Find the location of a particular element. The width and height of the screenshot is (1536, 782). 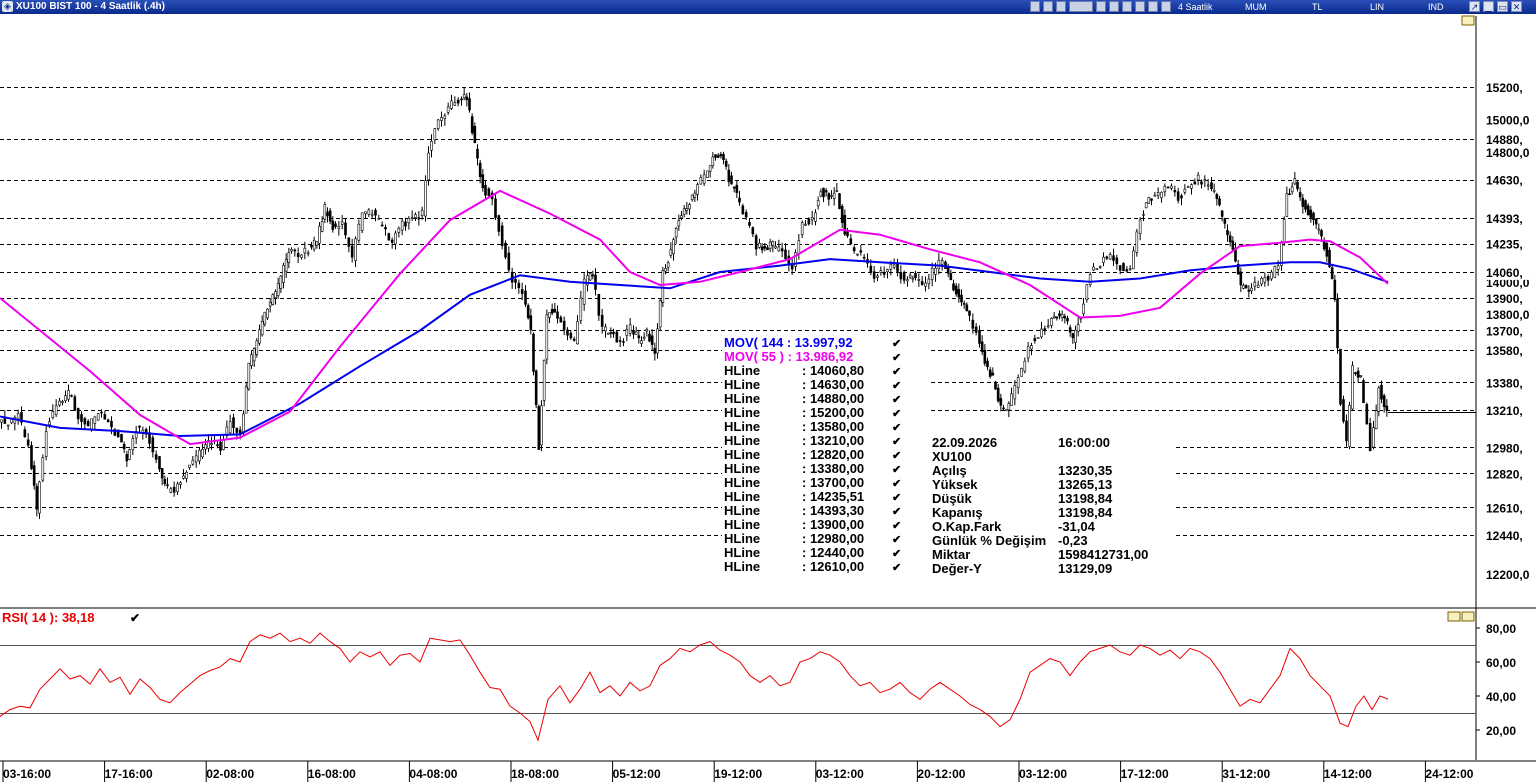

rsi-check-icon: ✔ is located at coordinates (135, 618).